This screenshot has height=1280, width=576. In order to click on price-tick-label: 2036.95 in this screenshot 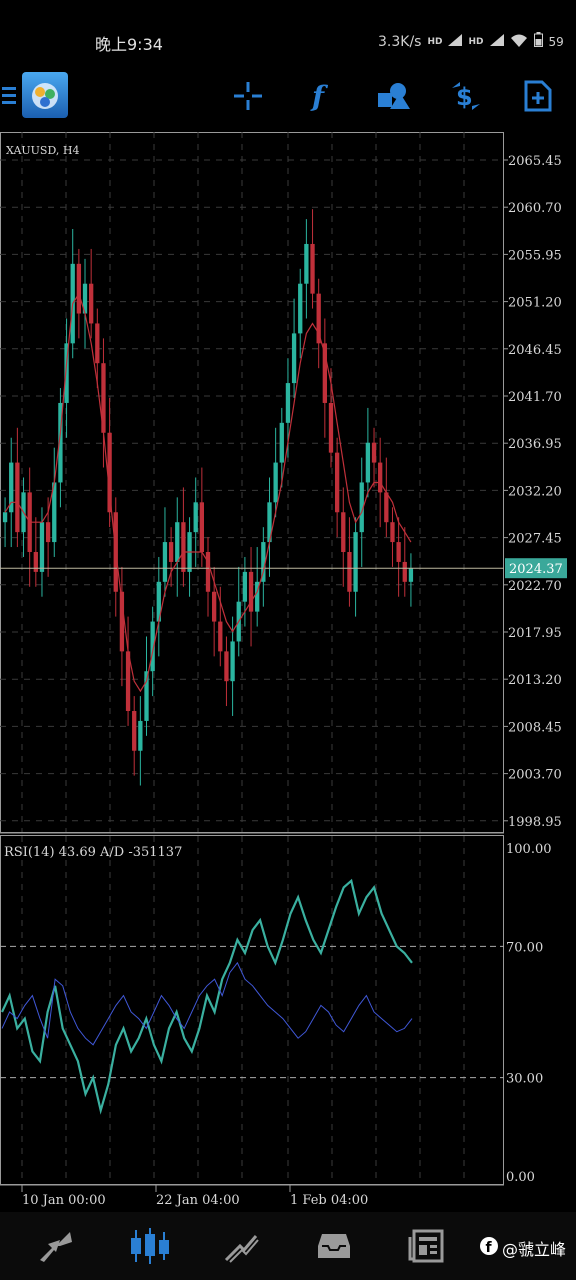, I will do `click(535, 444)`.